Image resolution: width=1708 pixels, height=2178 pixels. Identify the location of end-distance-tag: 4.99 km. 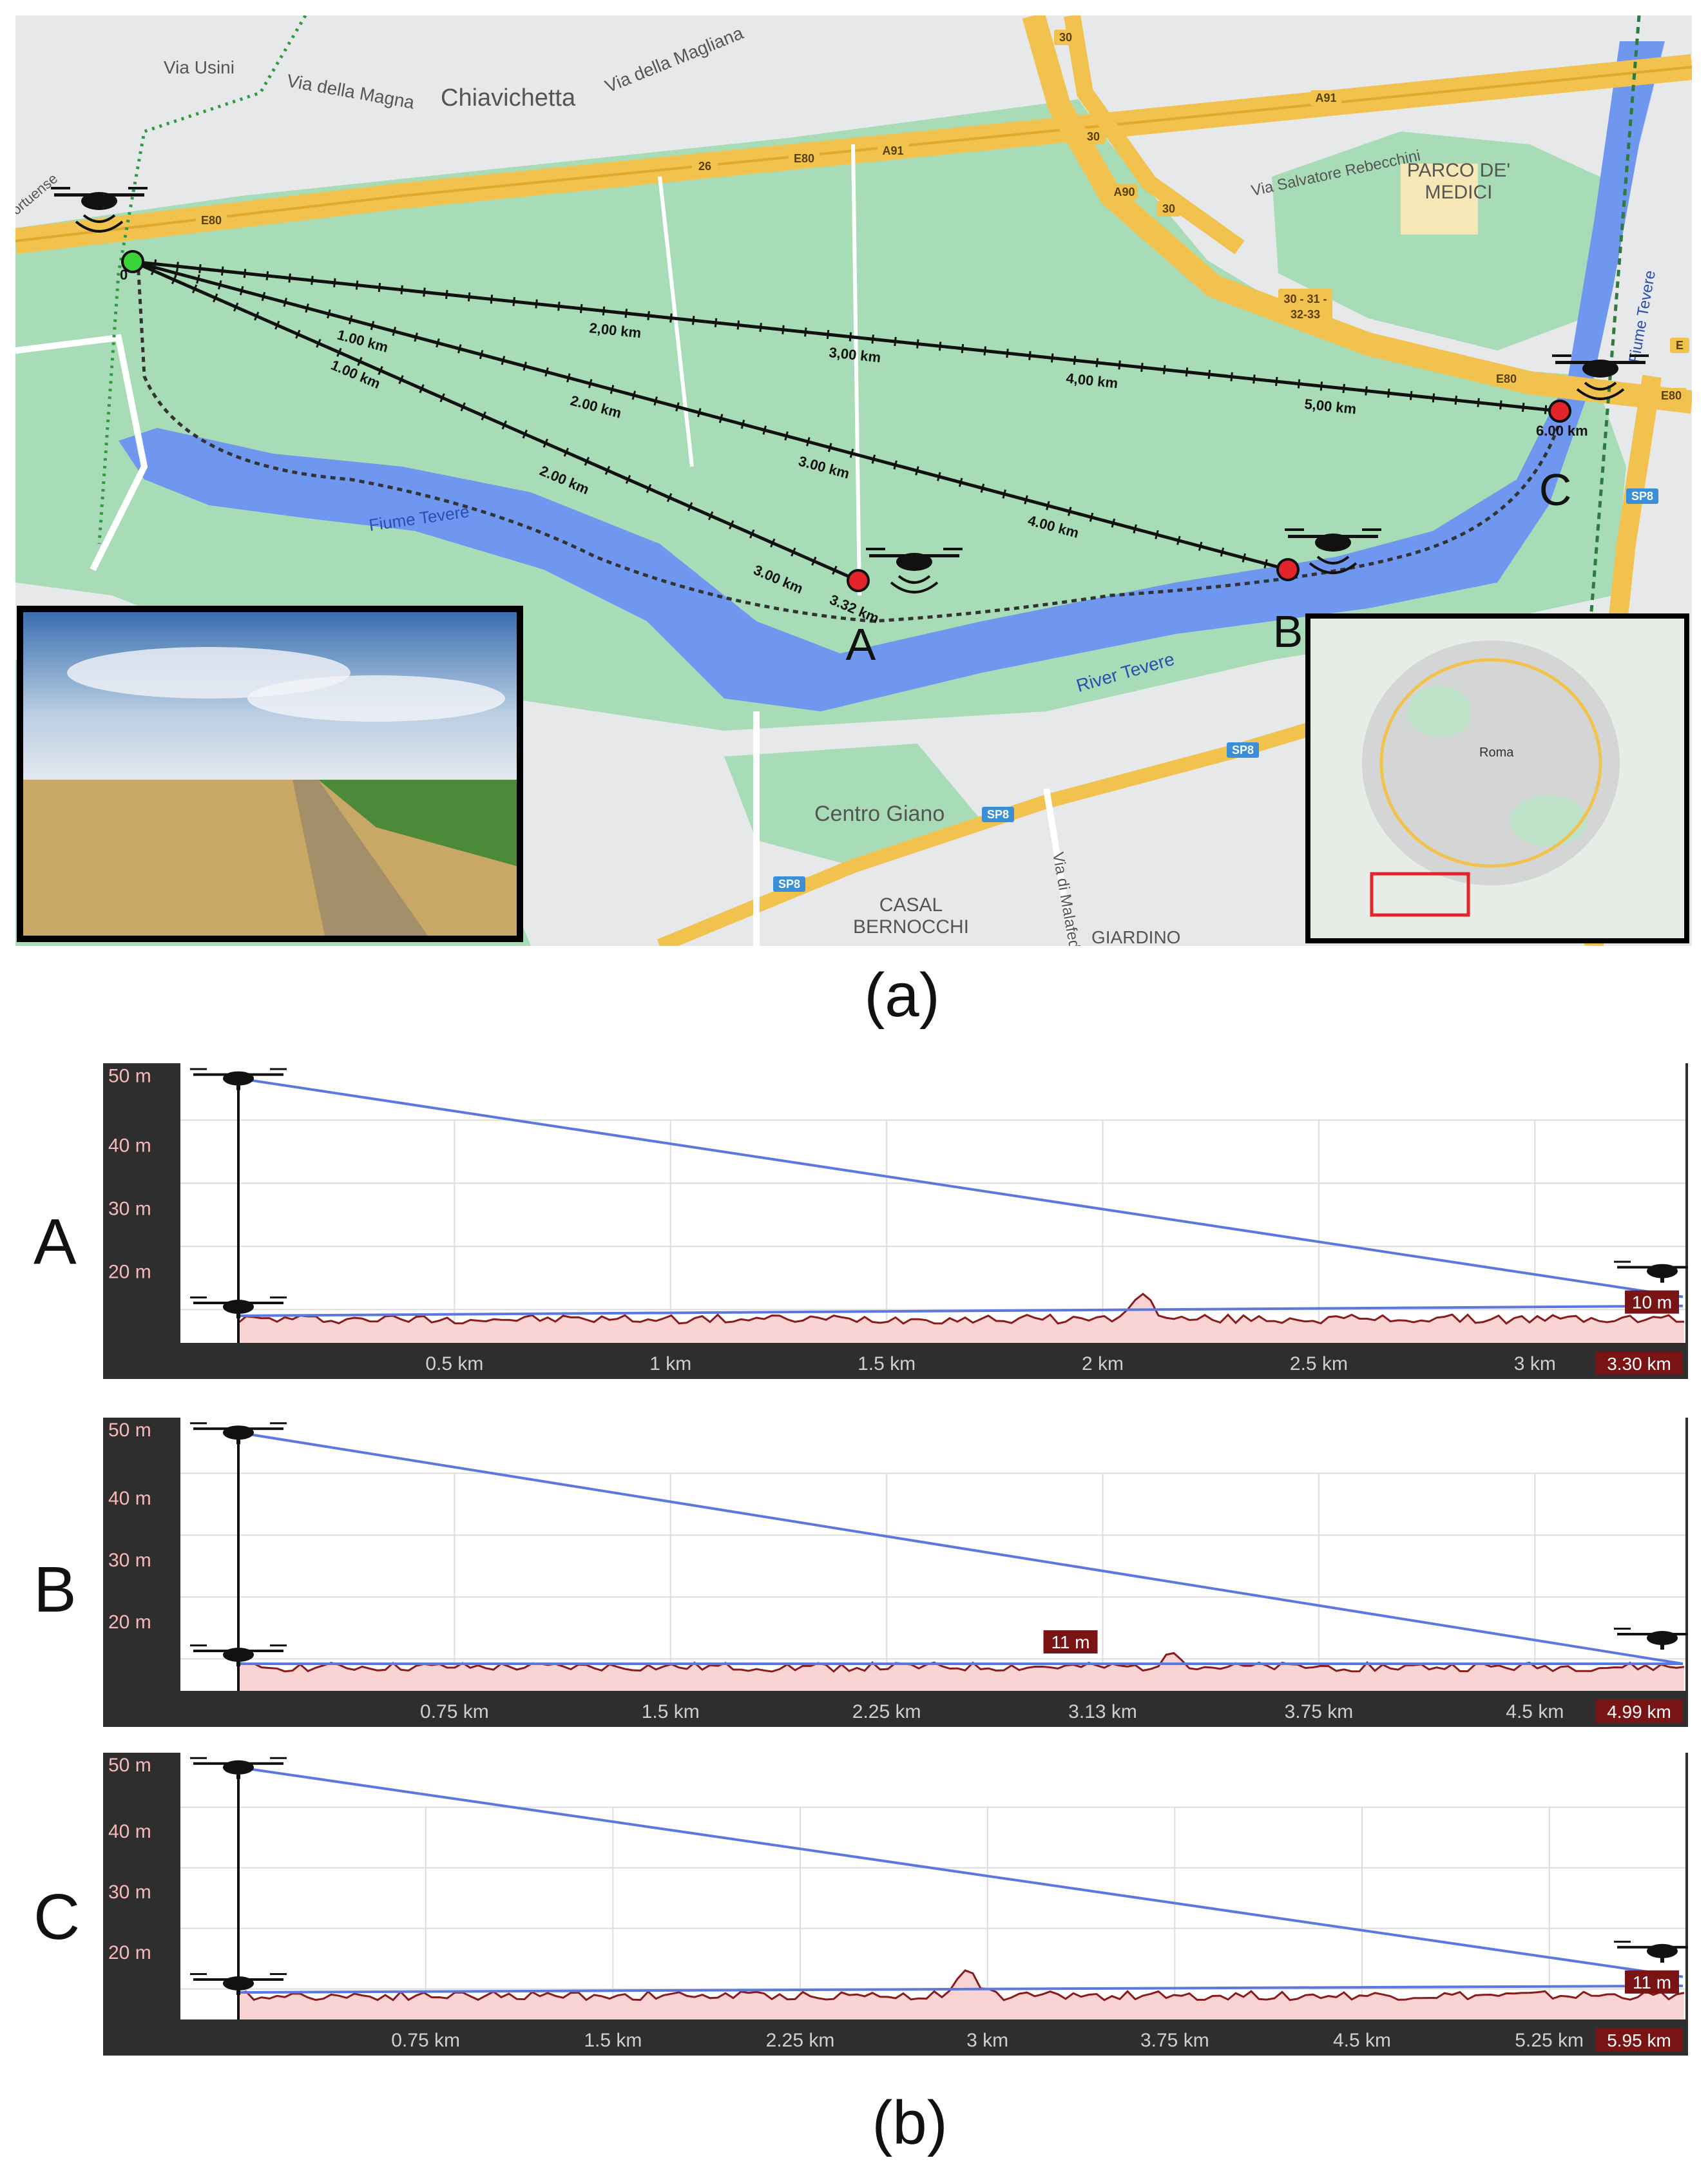
(1639, 1712).